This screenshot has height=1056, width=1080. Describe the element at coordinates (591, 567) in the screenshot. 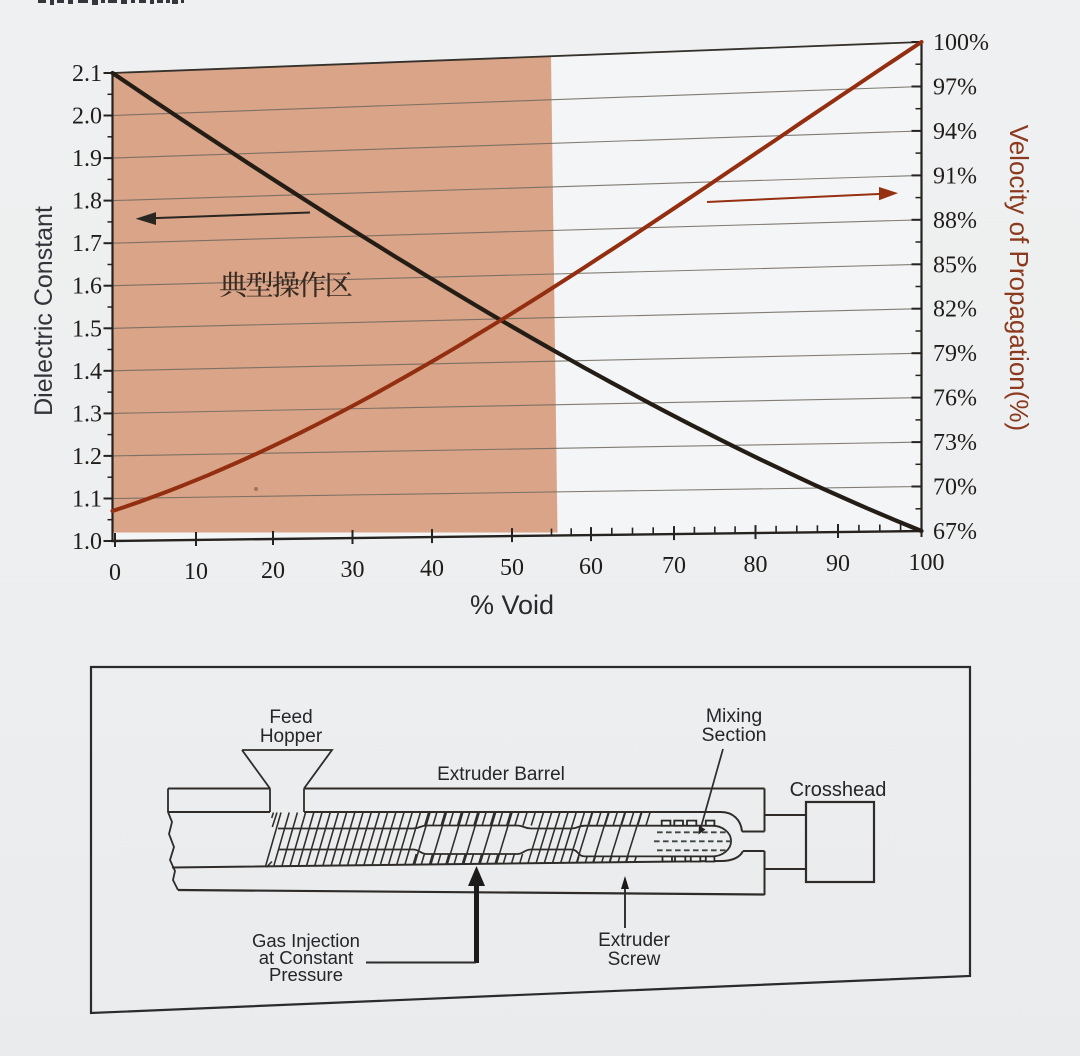

I see `svg-text: 60` at that location.